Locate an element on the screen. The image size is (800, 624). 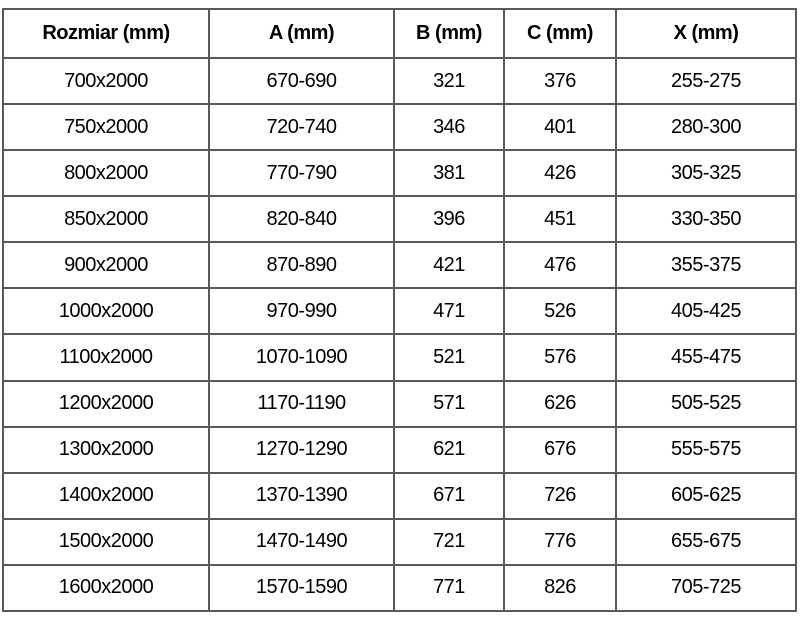
table-row: 1000x2000 970-990 471 526 405-425 is located at coordinates (399, 311).